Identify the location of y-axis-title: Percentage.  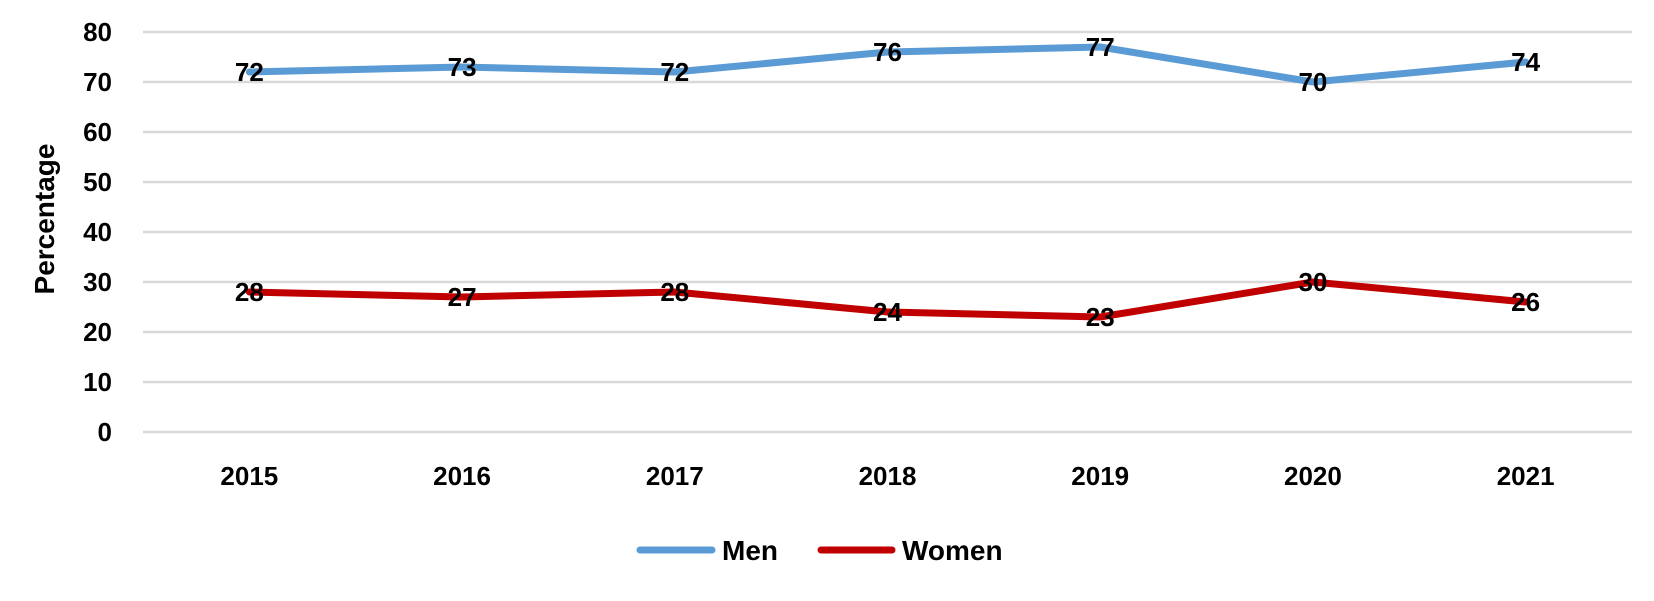
(44, 219).